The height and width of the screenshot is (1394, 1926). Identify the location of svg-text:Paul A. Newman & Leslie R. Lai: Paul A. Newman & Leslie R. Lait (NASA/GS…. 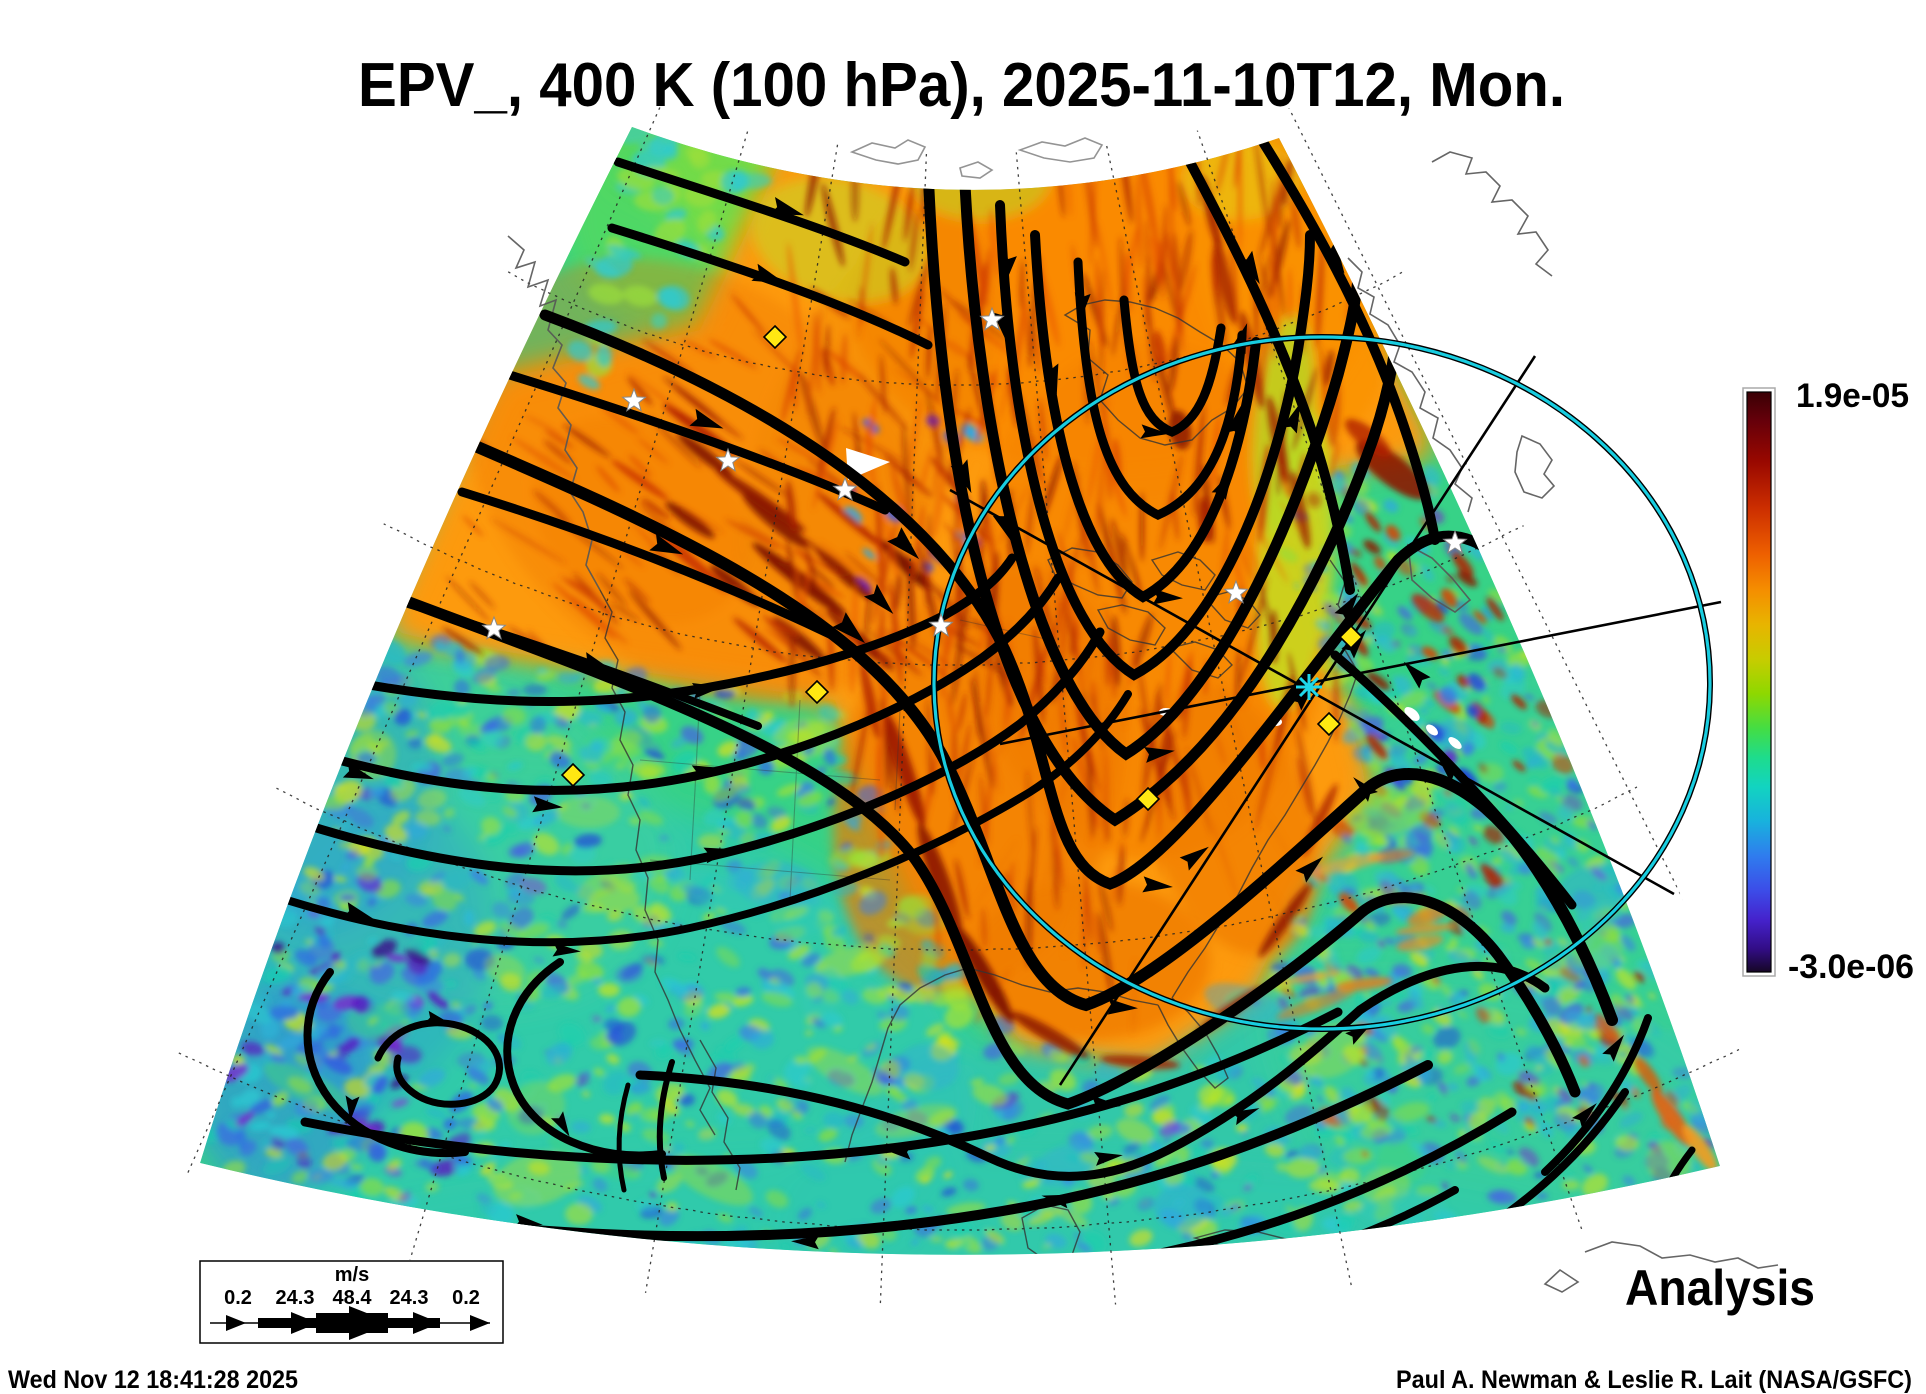
(1654, 1380).